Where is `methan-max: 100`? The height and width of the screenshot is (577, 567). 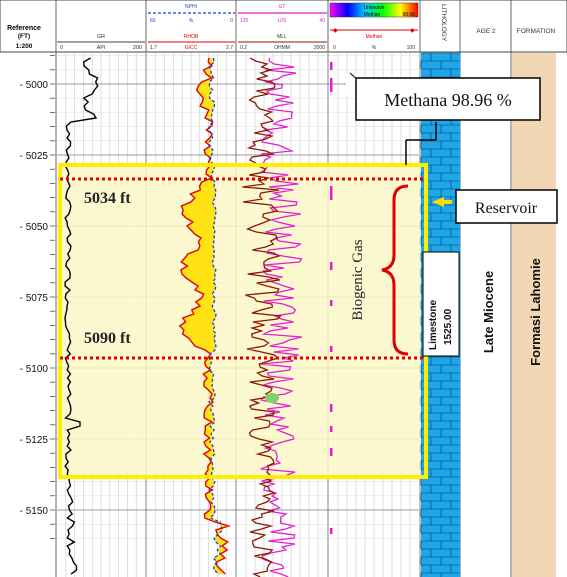 methan-max: 100 is located at coordinates (411, 48).